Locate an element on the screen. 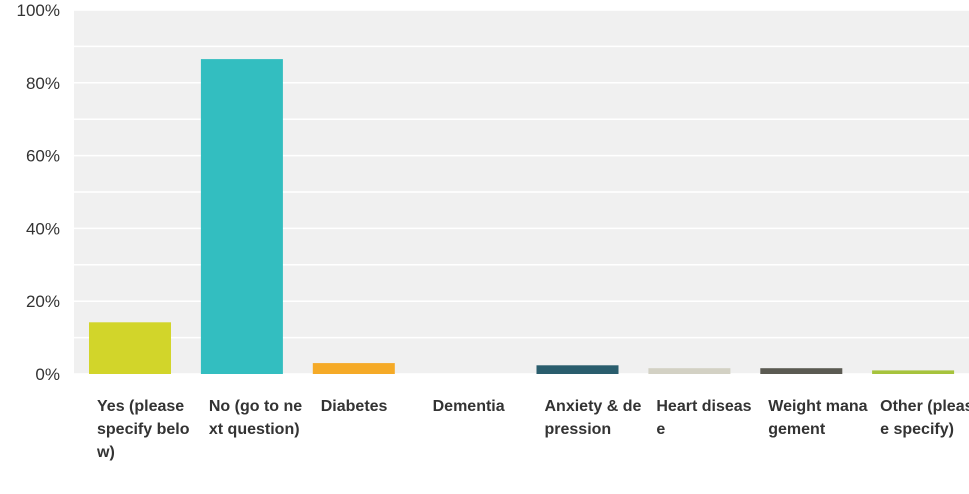 The height and width of the screenshot is (494, 969). x-tick-label: Weight management is located at coordinates (818, 418).